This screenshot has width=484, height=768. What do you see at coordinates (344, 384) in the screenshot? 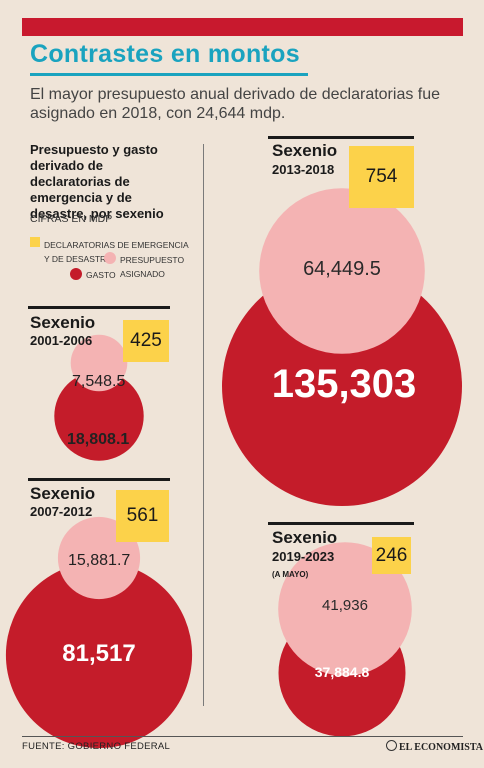
I see `sexenio-3-gasto-label: 135,303` at bounding box center [344, 384].